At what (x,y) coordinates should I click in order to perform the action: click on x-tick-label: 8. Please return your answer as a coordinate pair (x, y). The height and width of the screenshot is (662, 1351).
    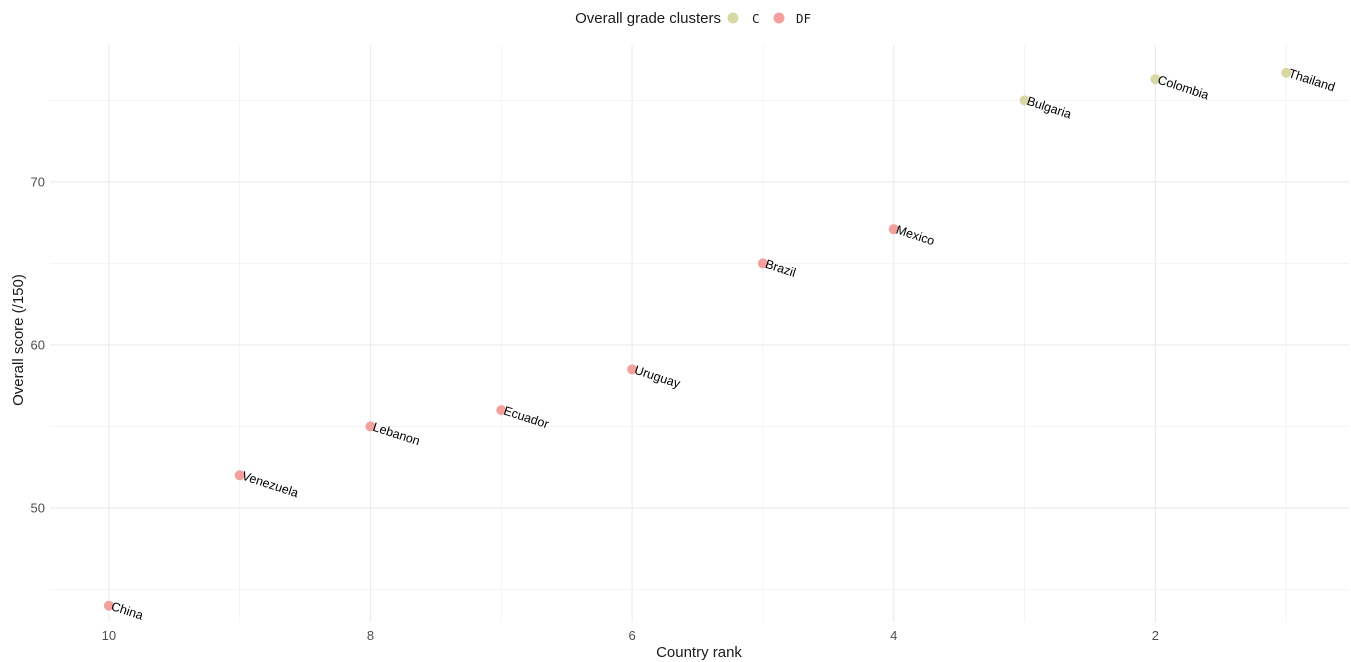
    Looking at the image, I should click on (370, 635).